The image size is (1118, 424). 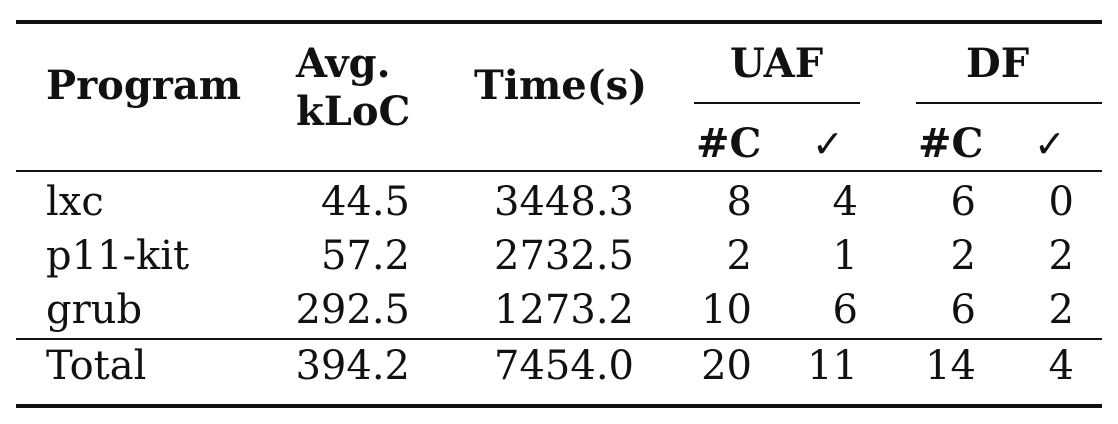 What do you see at coordinates (559, 406) in the screenshot?
I see `bottom-rule` at bounding box center [559, 406].